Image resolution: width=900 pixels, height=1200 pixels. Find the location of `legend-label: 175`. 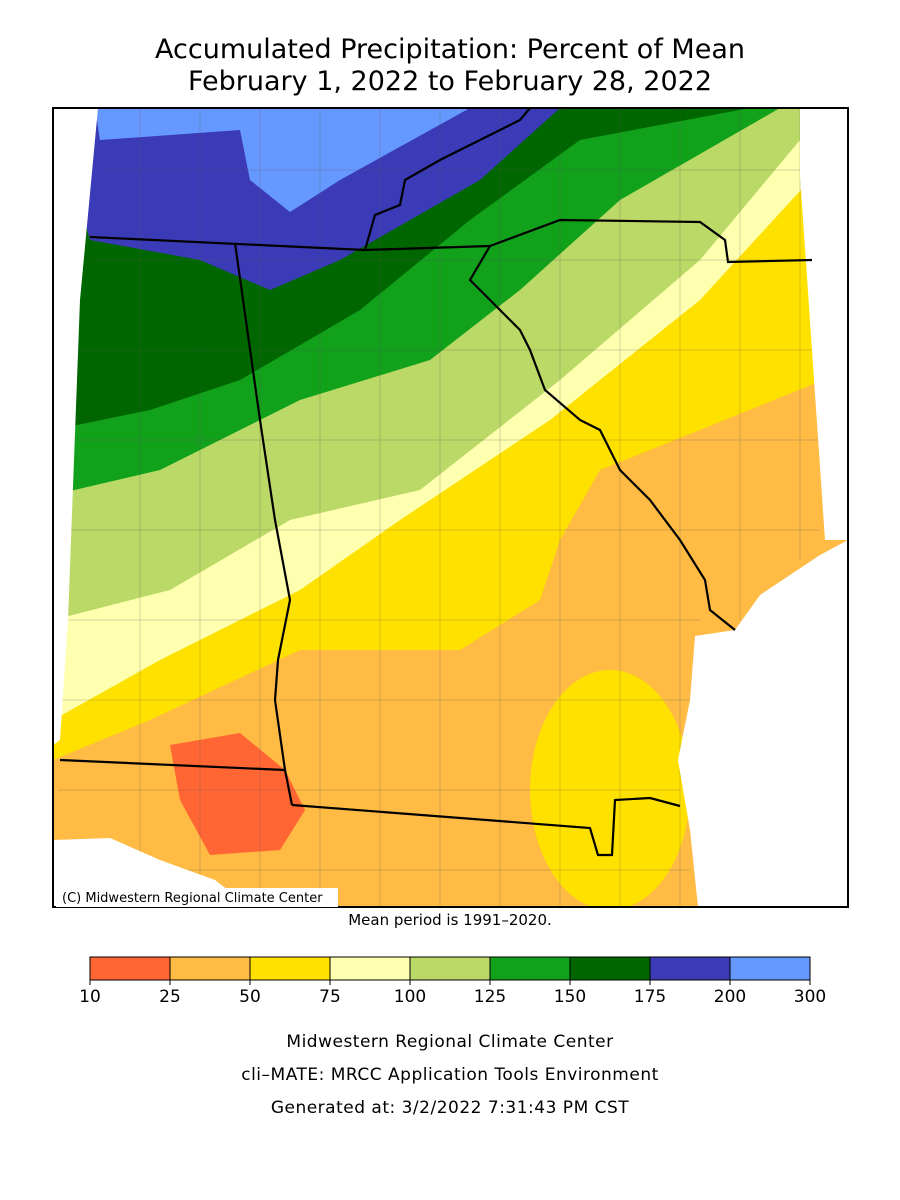

legend-label: 175 is located at coordinates (650, 997).